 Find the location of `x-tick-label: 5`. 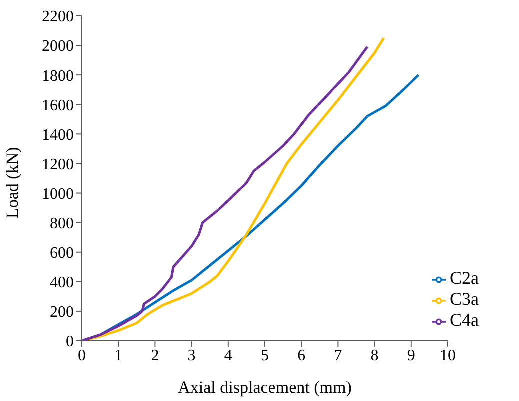

x-tick-label: 5 is located at coordinates (265, 355).